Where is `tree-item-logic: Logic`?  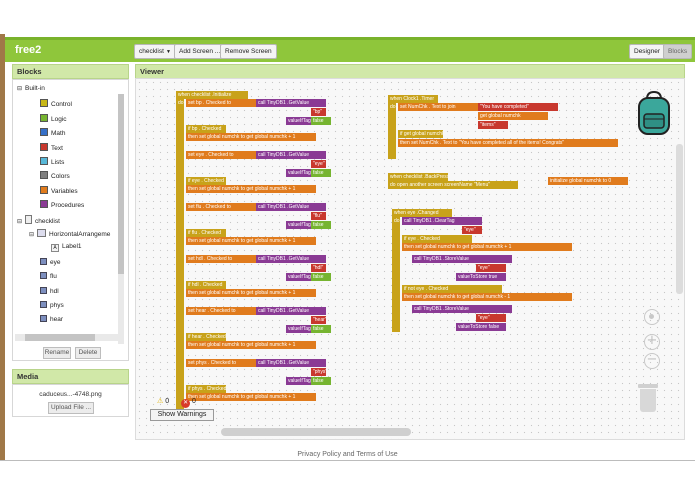
tree-item-logic: Logic is located at coordinates (53, 118).